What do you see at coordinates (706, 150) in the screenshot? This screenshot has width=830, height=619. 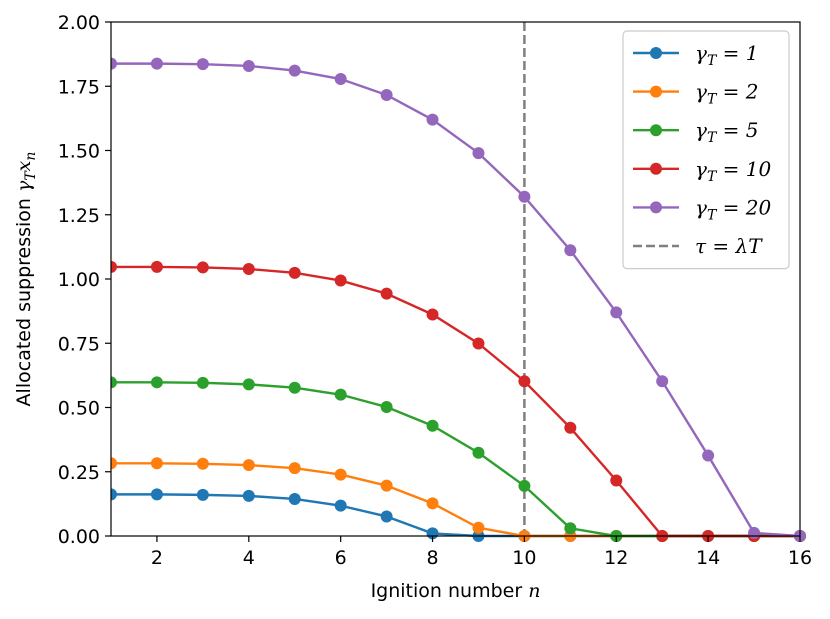 I see `legend: γT = 1 γT = 2 γT = 5 γT = 10 γT = 20 τ = λT` at bounding box center [706, 150].